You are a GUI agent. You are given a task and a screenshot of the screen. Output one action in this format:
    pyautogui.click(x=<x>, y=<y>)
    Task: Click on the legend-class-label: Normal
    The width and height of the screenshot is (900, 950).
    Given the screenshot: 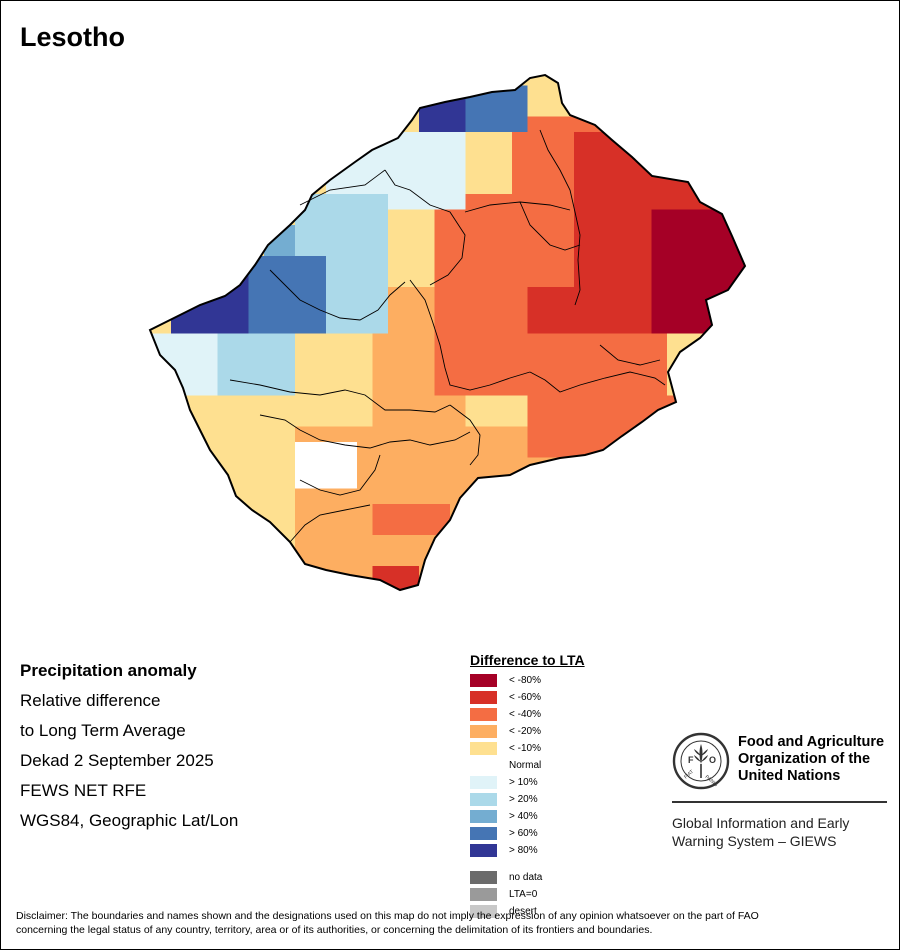 What is the action you would take?
    pyautogui.click(x=525, y=765)
    